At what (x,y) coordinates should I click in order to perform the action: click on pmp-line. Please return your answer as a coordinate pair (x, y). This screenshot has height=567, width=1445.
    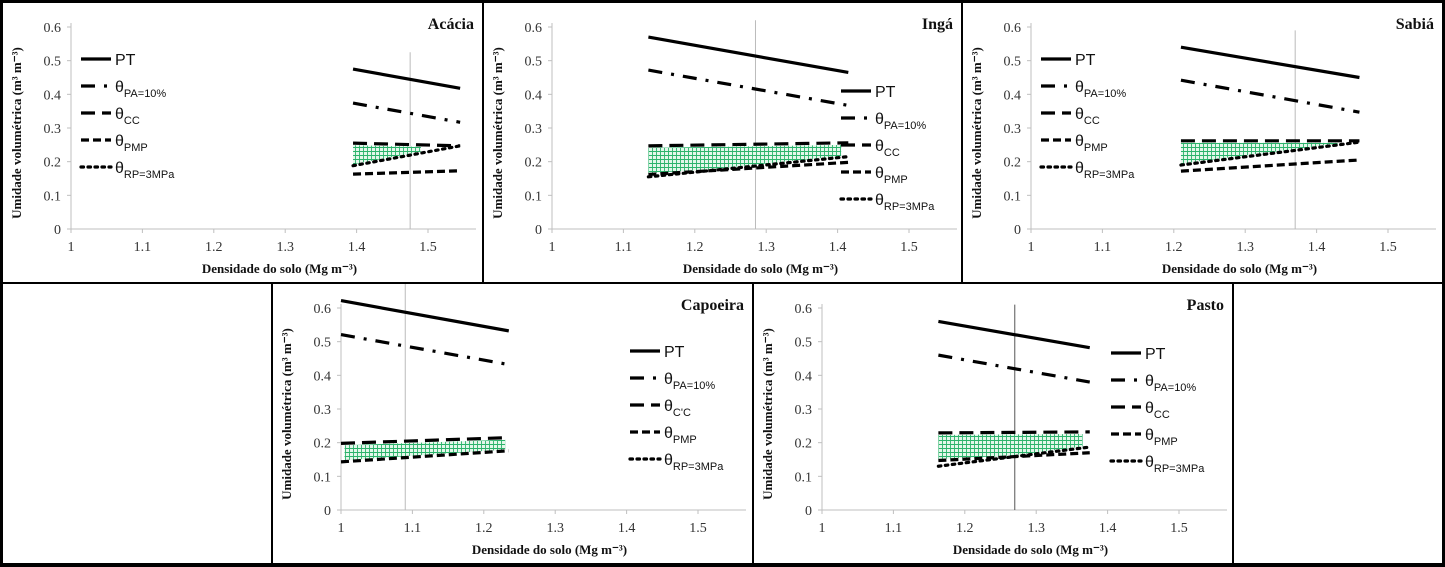
    Looking at the image, I should click on (748, 168).